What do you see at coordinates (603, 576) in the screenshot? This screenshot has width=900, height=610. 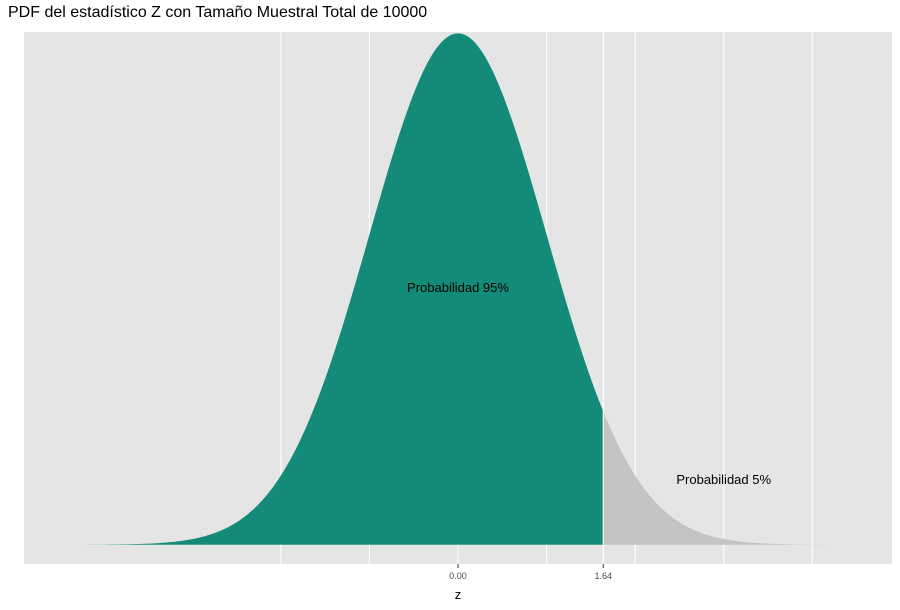 I see `x-tick-label-1: 1.64` at bounding box center [603, 576].